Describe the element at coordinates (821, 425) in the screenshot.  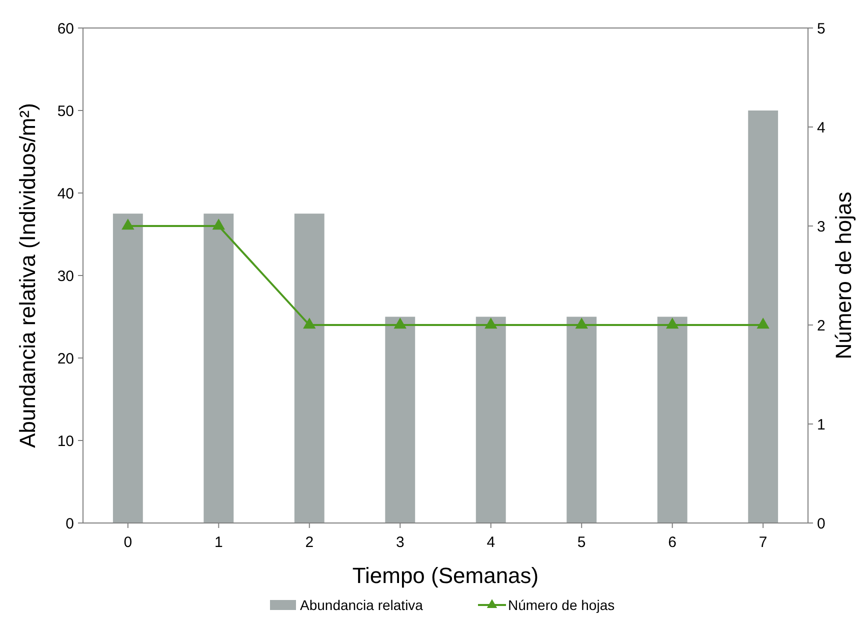
I see `y2-tick-label: 1` at that location.